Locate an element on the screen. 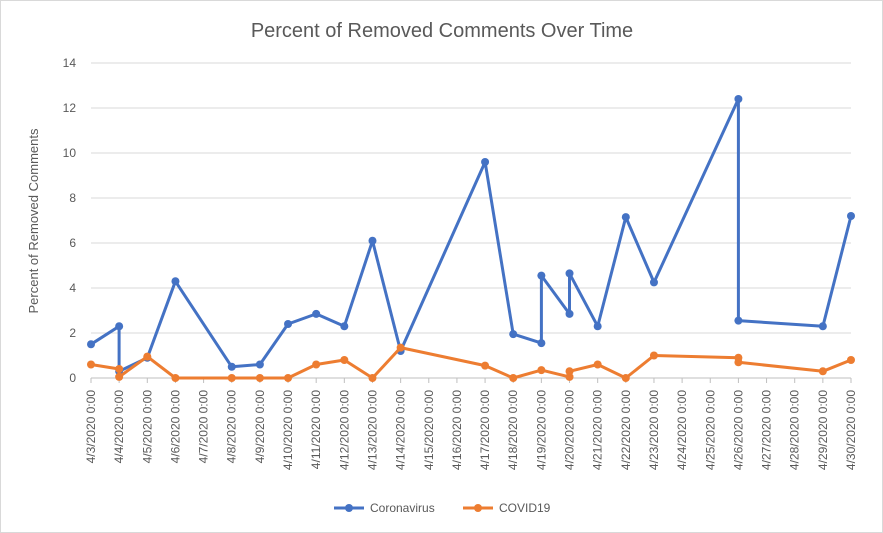  x-tick-label: 4/12/2020 0:00 is located at coordinates (344, 430).